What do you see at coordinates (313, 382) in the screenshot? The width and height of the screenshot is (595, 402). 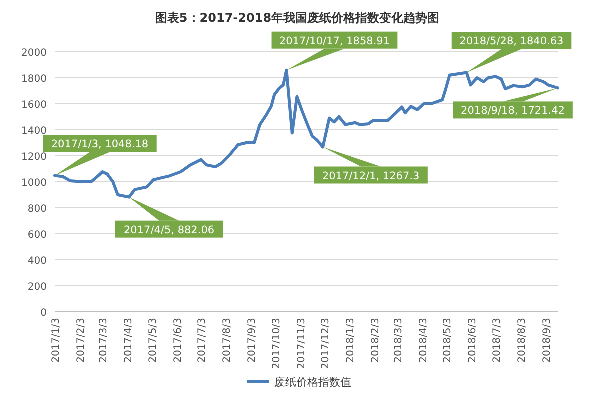 I see `legend-label: 废纸价格指数值` at bounding box center [313, 382].